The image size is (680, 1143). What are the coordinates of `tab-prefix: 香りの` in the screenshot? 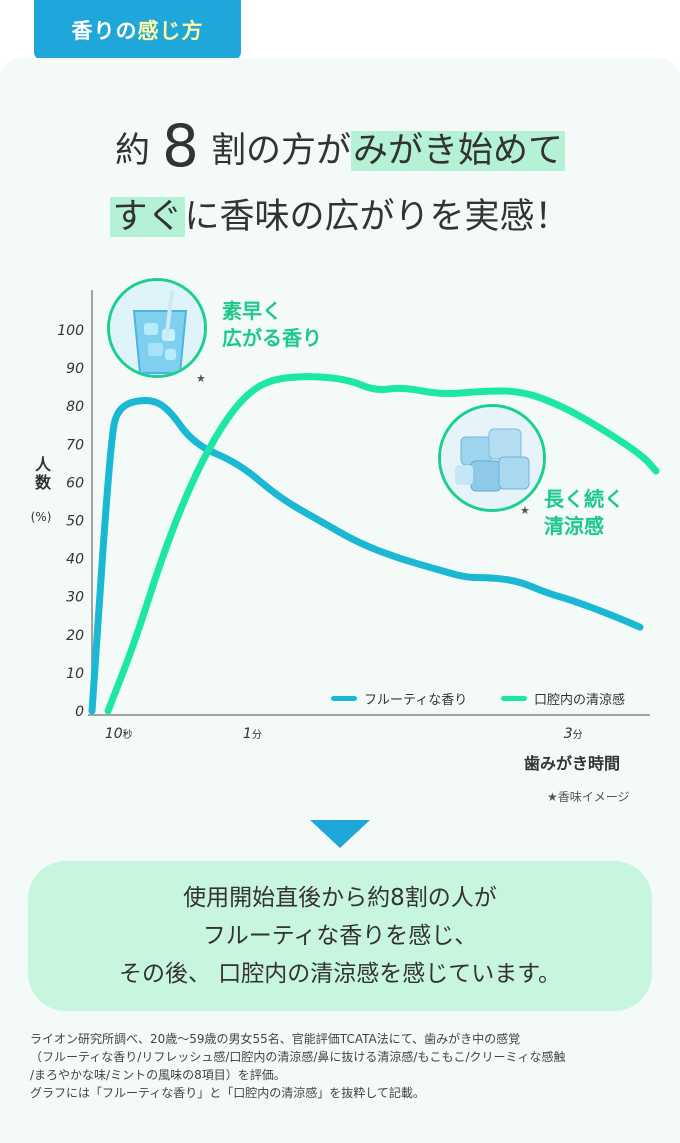 It's located at (104, 31).